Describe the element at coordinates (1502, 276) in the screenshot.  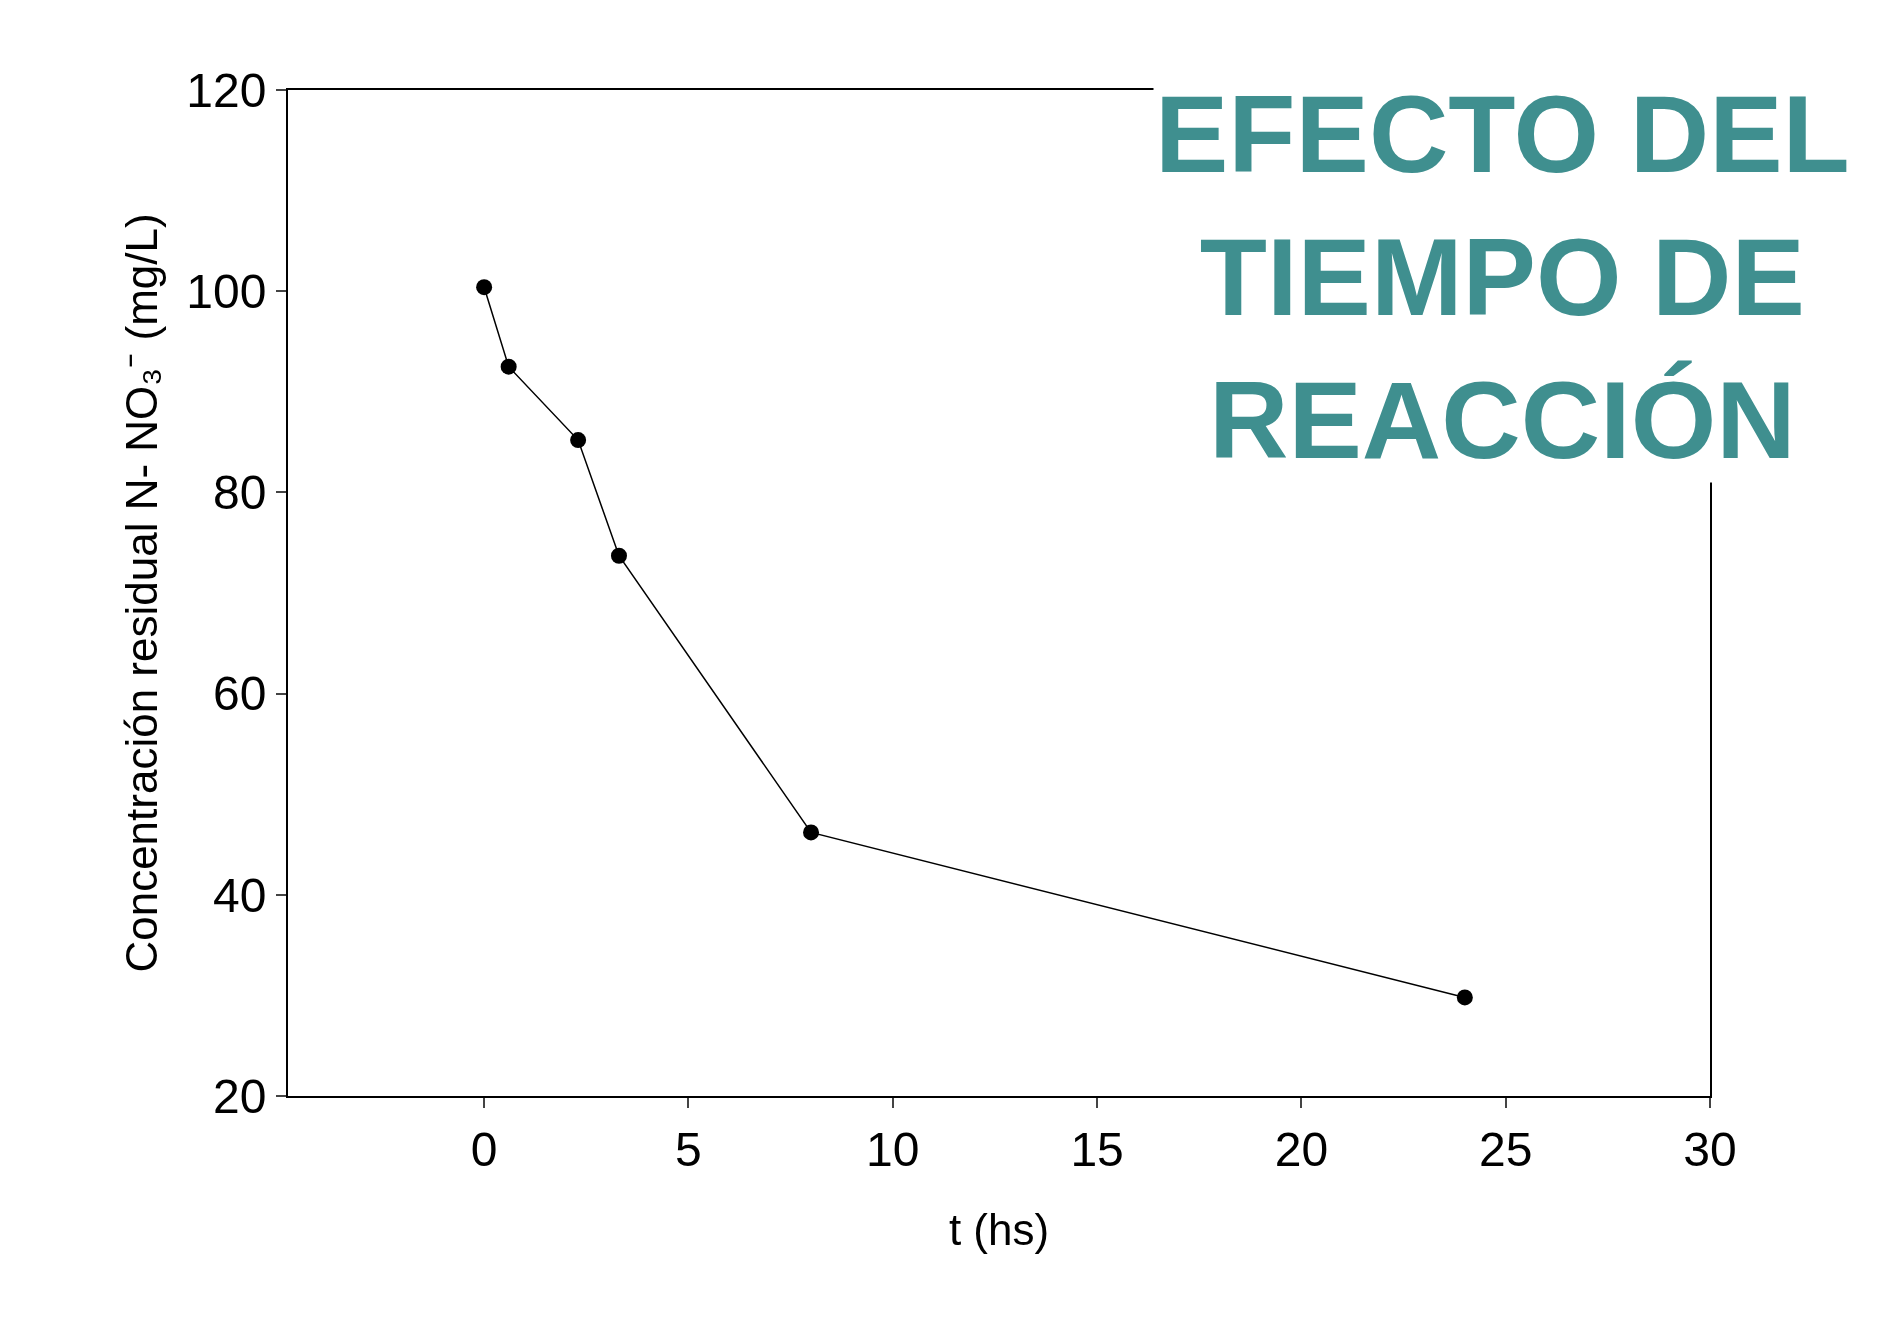
I see `text: EFECTO DEL TIEMPO DE REACCIÓN` at that location.